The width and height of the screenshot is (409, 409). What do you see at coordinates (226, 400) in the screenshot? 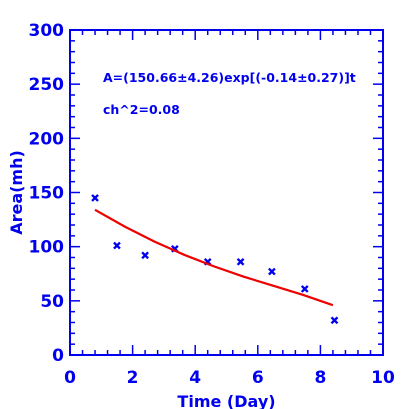
I see `x-axis-title: Time (Day)` at bounding box center [226, 400].